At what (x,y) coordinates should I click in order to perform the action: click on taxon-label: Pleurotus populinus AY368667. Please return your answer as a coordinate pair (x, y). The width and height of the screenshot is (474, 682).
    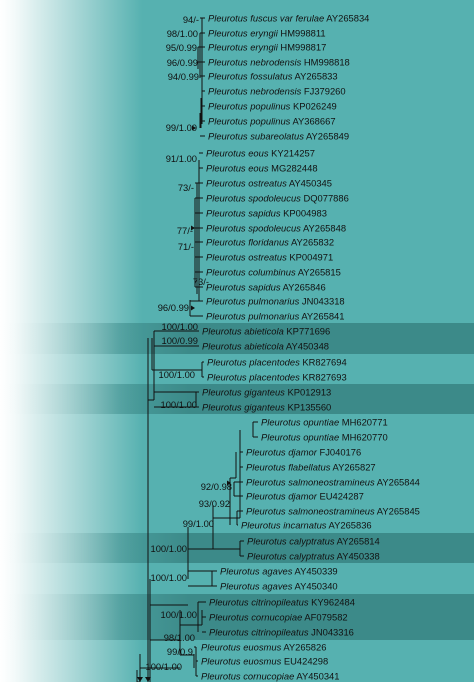
    Looking at the image, I should click on (272, 121).